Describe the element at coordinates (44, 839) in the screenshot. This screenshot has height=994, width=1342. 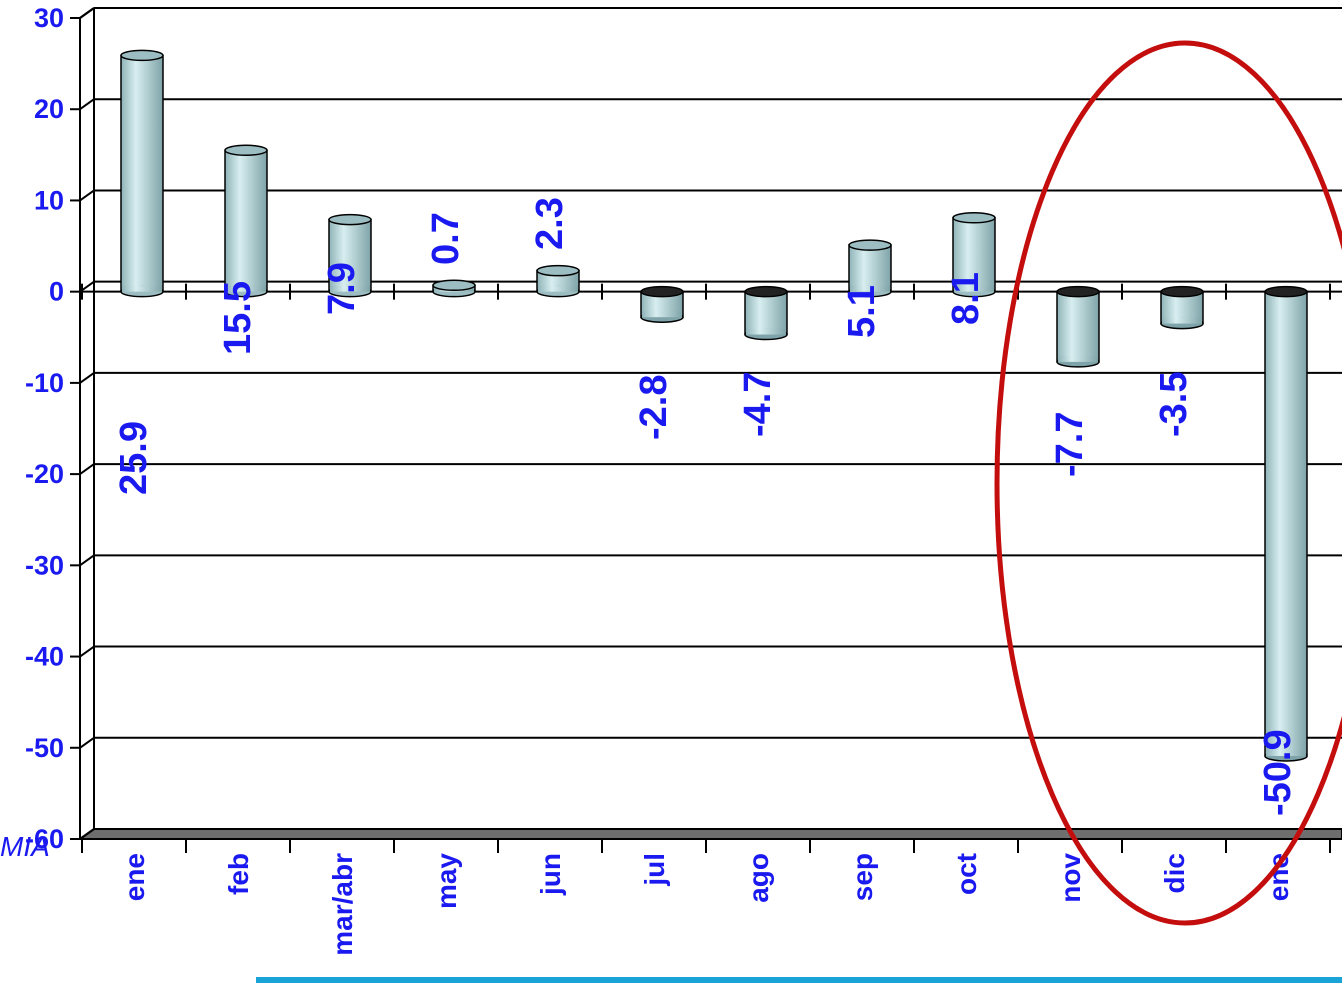
I see `y-tick-label: -60` at that location.